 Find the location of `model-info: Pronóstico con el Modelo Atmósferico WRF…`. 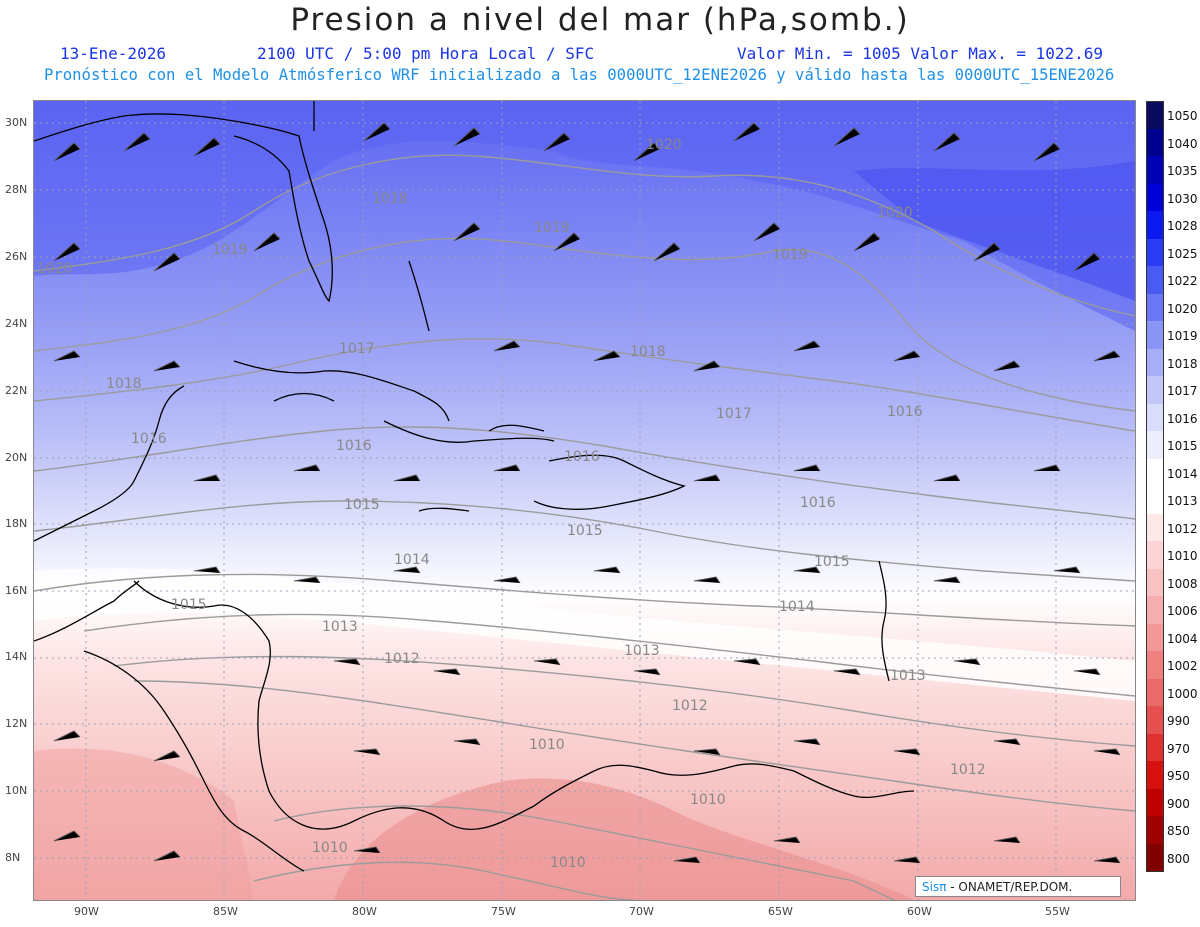

model-info: Pronóstico con el Modelo Atmósferico WRF… is located at coordinates (579, 75).